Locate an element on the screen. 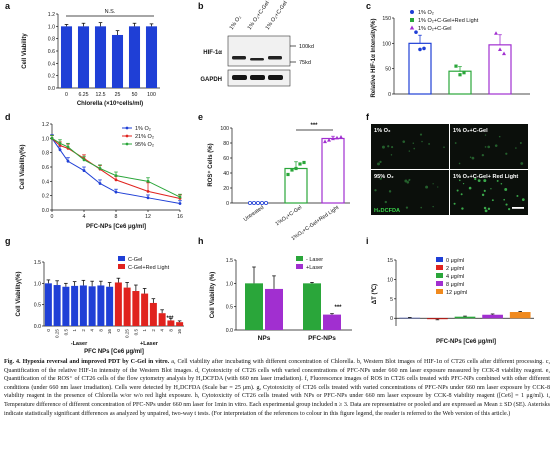 Image resolution: width=554 pixels, height=473 pixels. panel-f-scale-bar is located at coordinates (518, 208).